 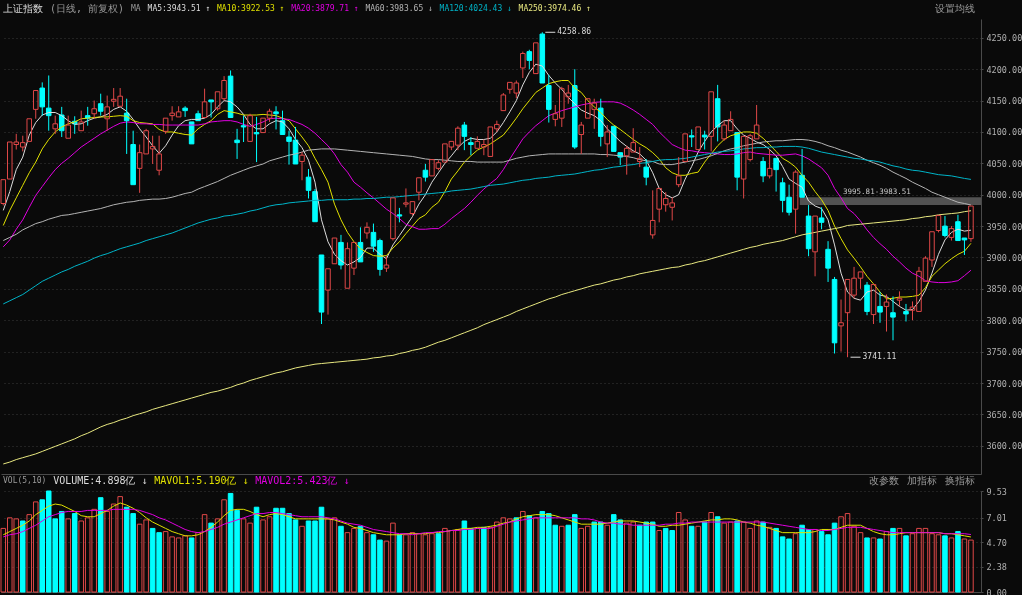 I want to click on y-tick-label: 3600.00, so click(x=1004, y=446).